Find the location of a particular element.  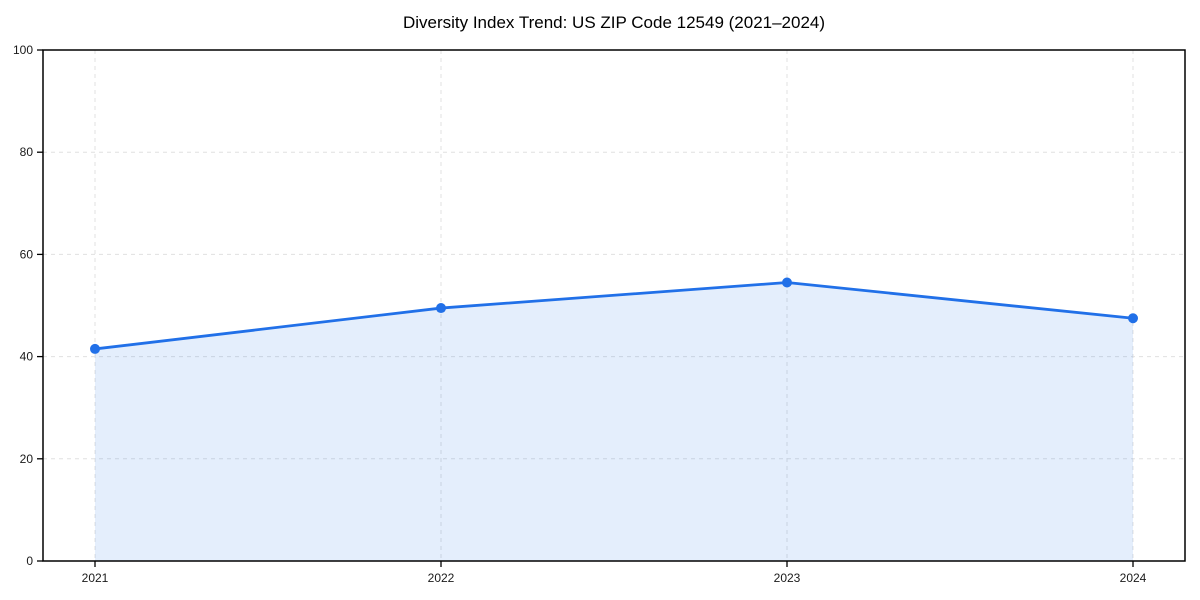

y-tick-label: 20 is located at coordinates (27, 459).